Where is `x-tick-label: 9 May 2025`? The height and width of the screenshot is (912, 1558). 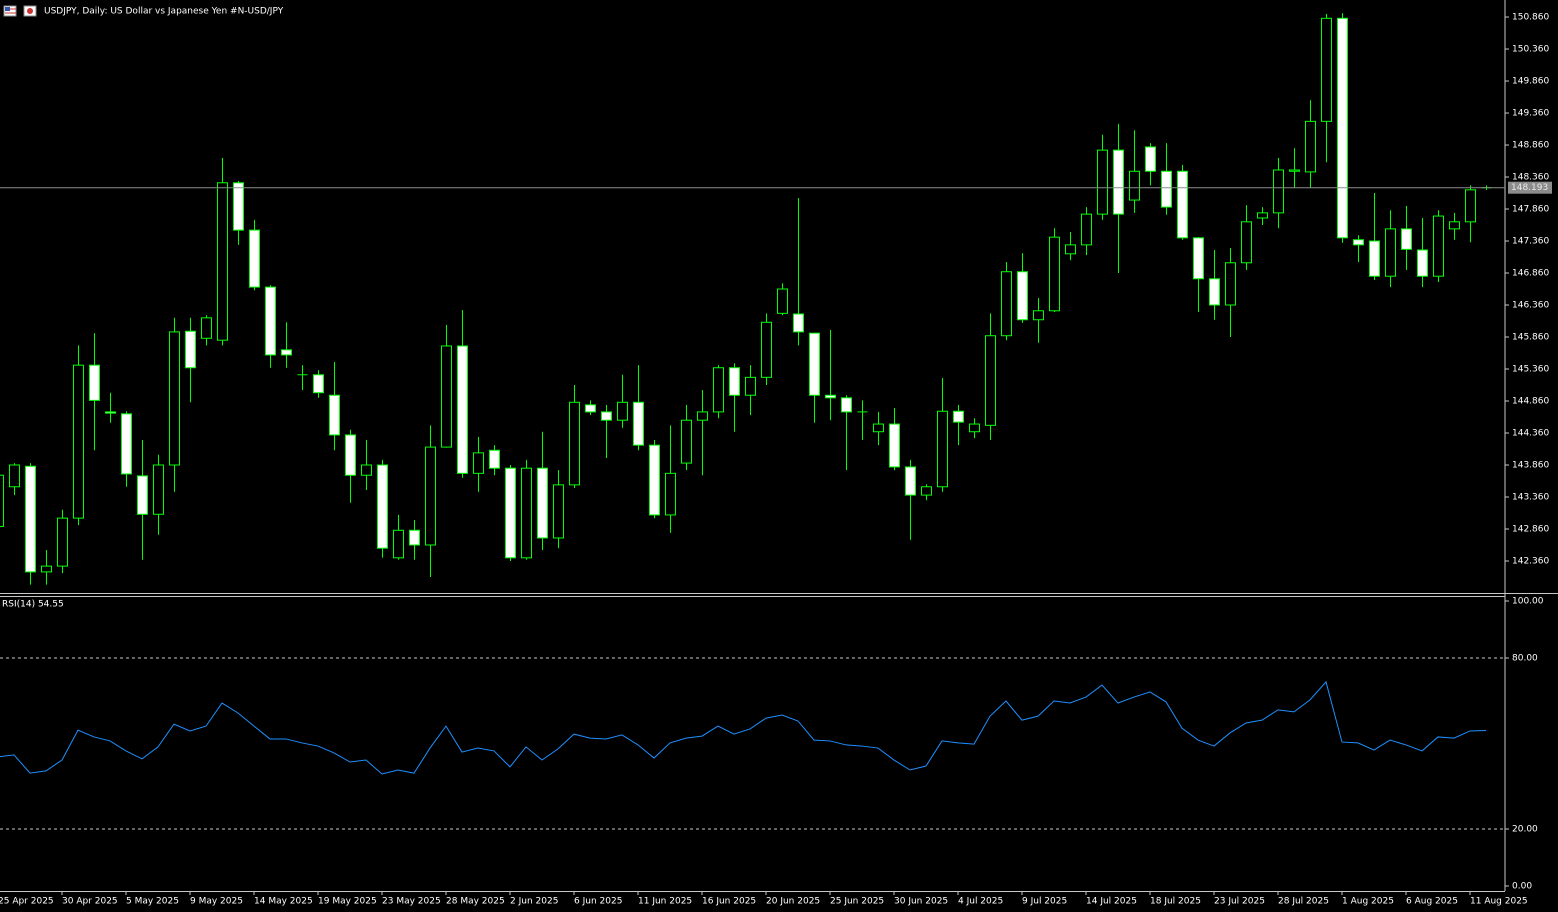 x-tick-label: 9 May 2025 is located at coordinates (216, 902).